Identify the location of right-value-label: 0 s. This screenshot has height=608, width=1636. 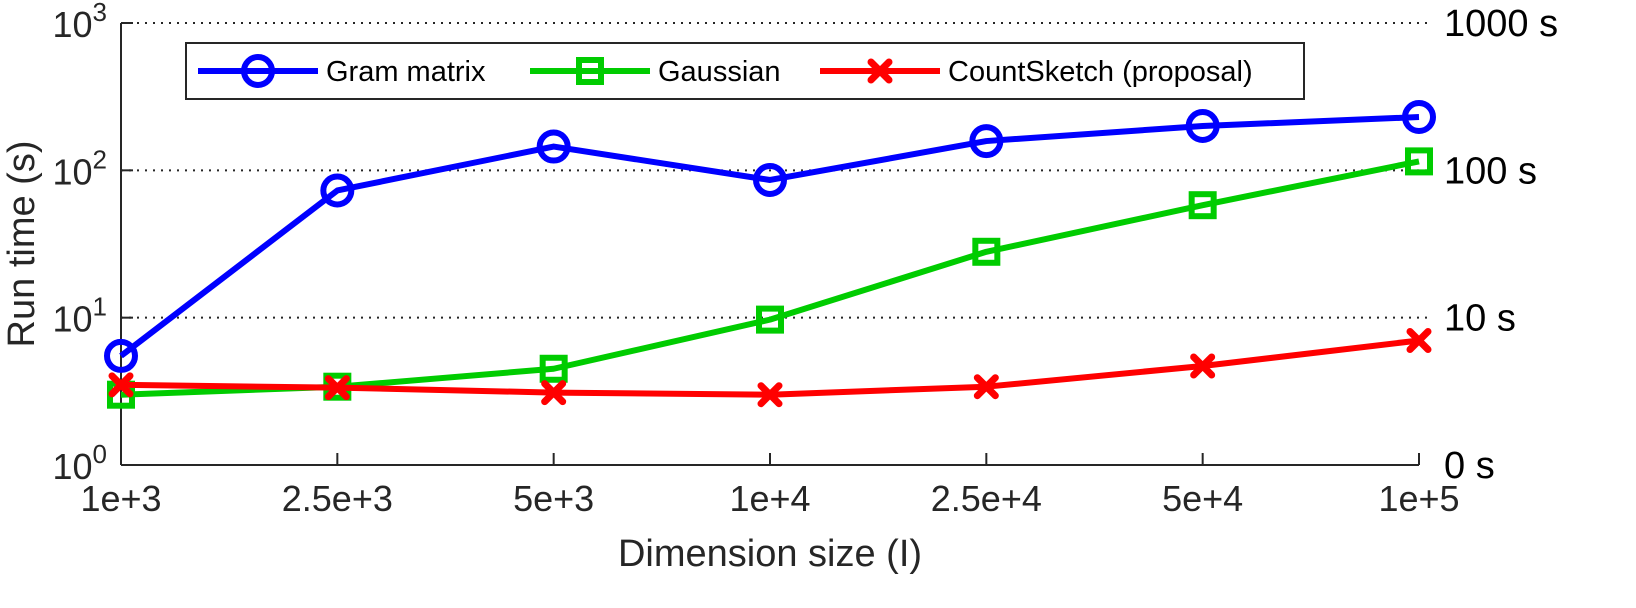
(1469, 466).